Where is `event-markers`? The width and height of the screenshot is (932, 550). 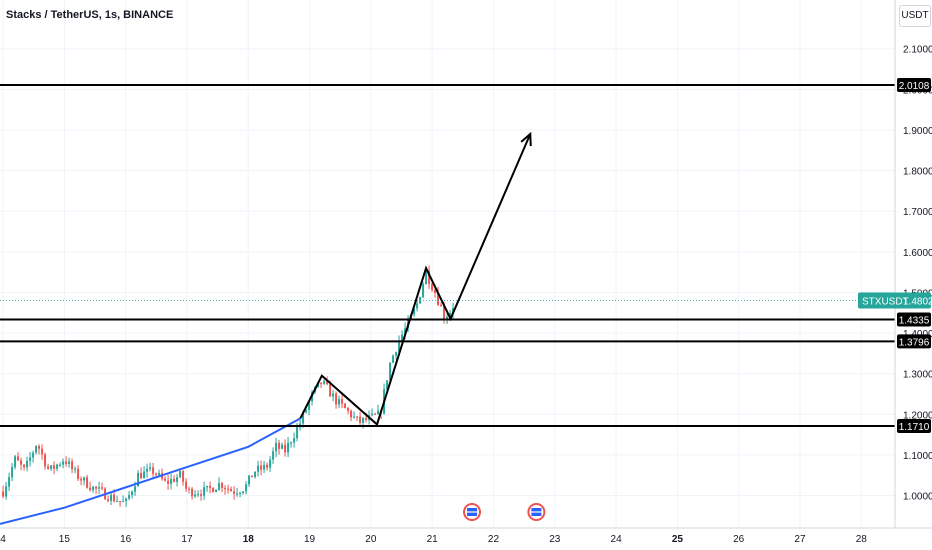 event-markers is located at coordinates (504, 512).